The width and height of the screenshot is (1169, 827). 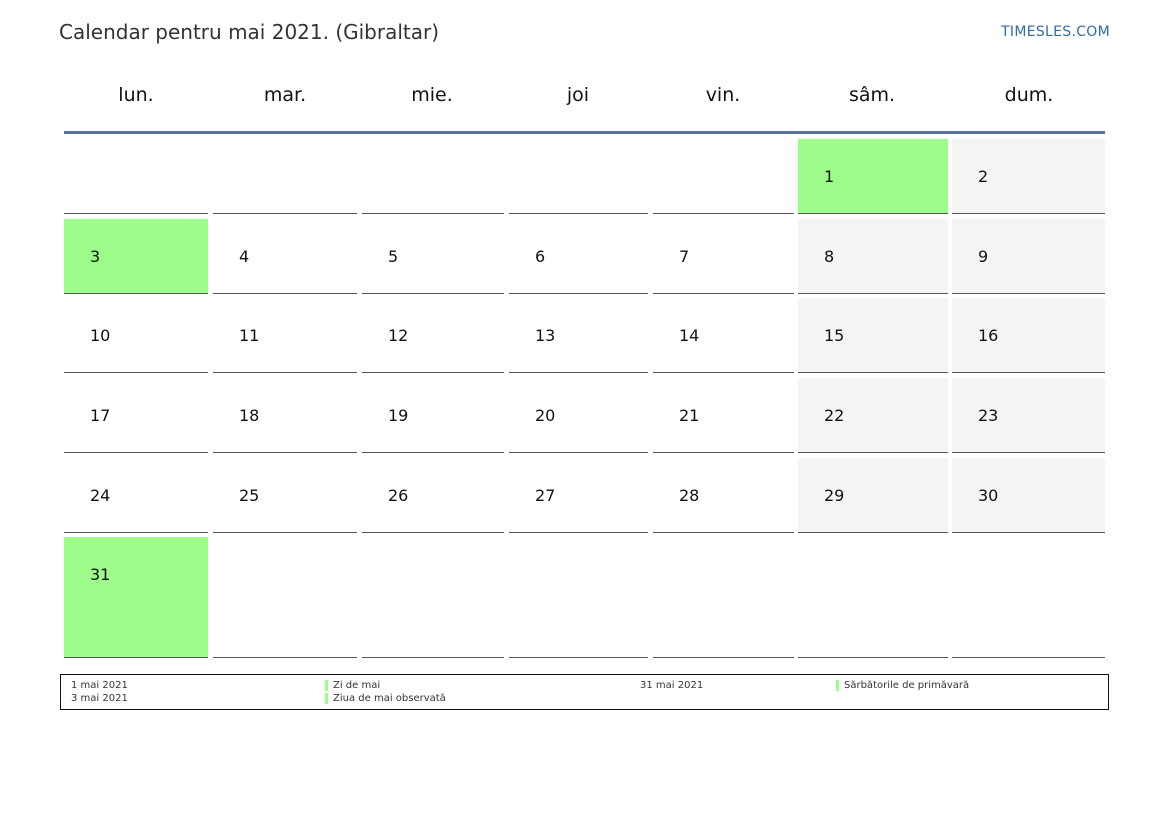 What do you see at coordinates (983, 176) in the screenshot?
I see `day-number: 2` at bounding box center [983, 176].